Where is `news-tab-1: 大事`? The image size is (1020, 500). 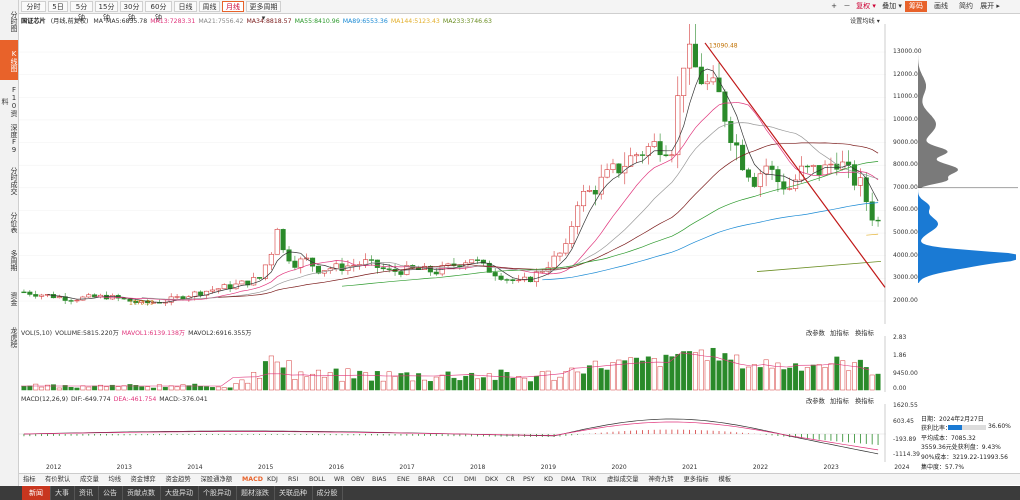 news-tab-1: 大事 is located at coordinates (62, 493).